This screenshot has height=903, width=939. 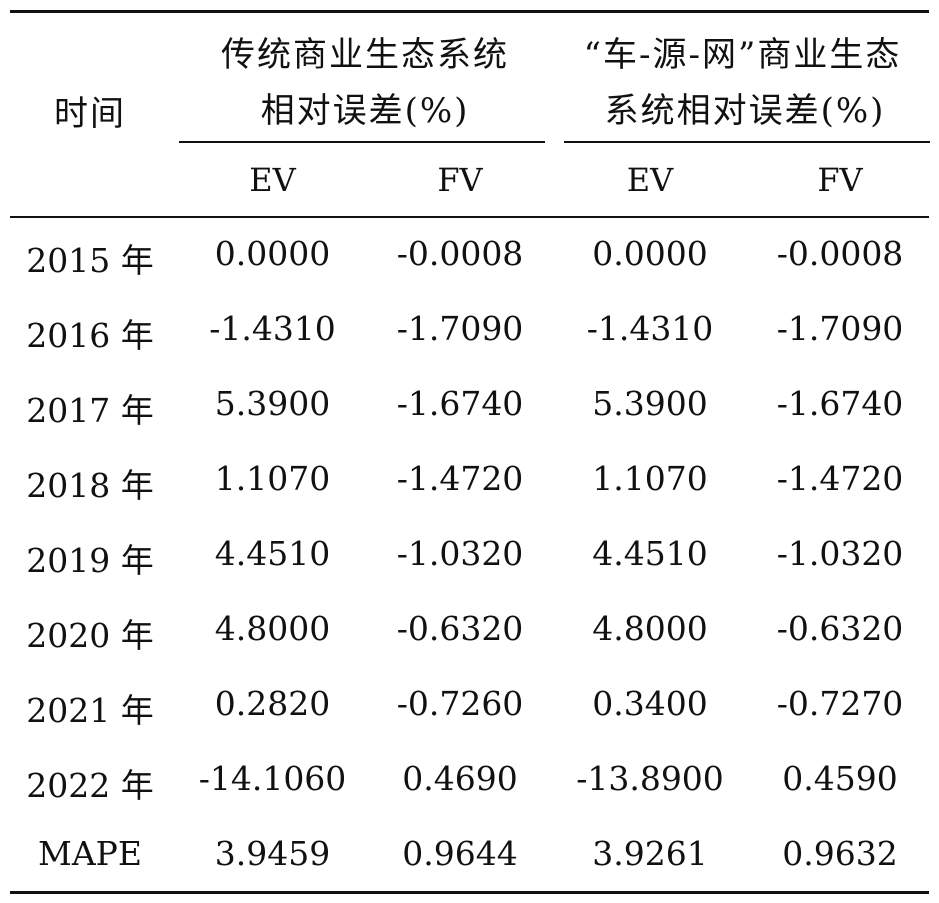 I want to click on cell-network-fv: -0.6320, so click(x=840, y=628).